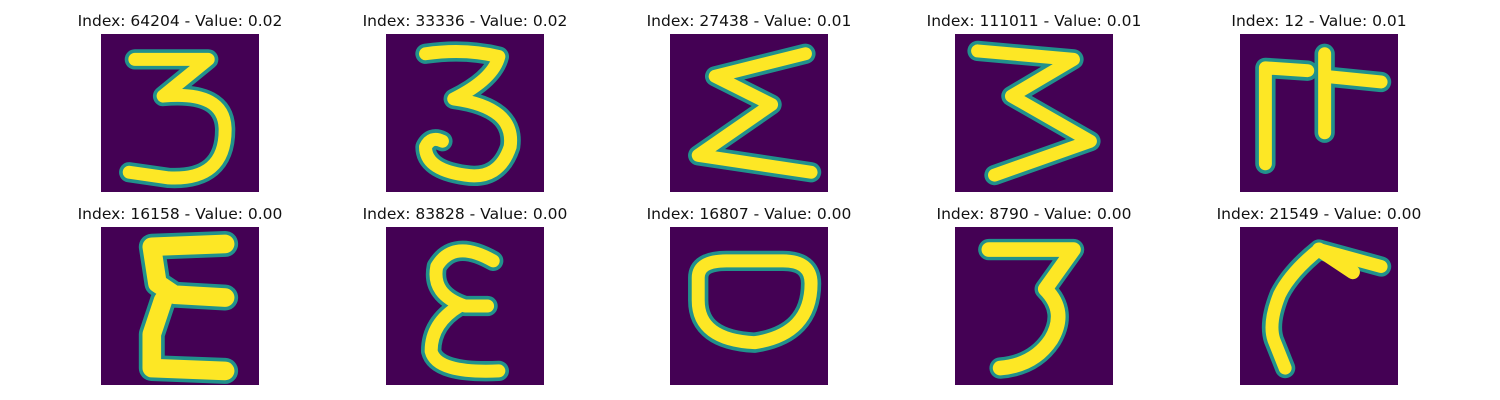  Describe the element at coordinates (749, 21) in the screenshot. I see `panel-title: Index: 27438 - Value: 0.01` at that location.